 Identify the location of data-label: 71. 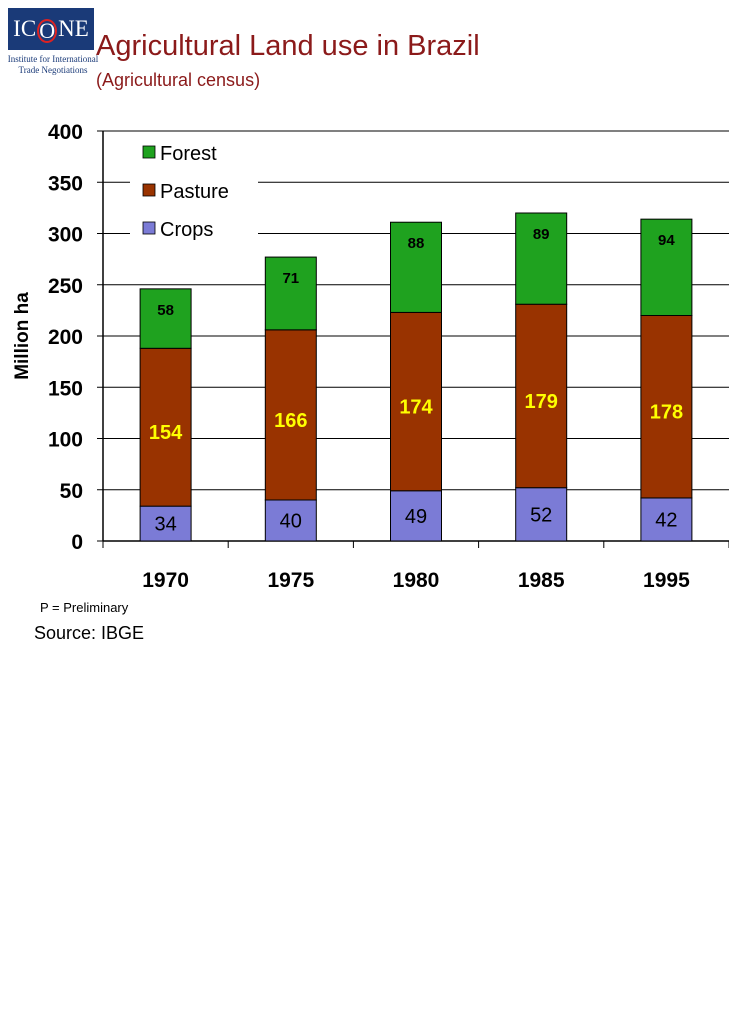
(290, 278).